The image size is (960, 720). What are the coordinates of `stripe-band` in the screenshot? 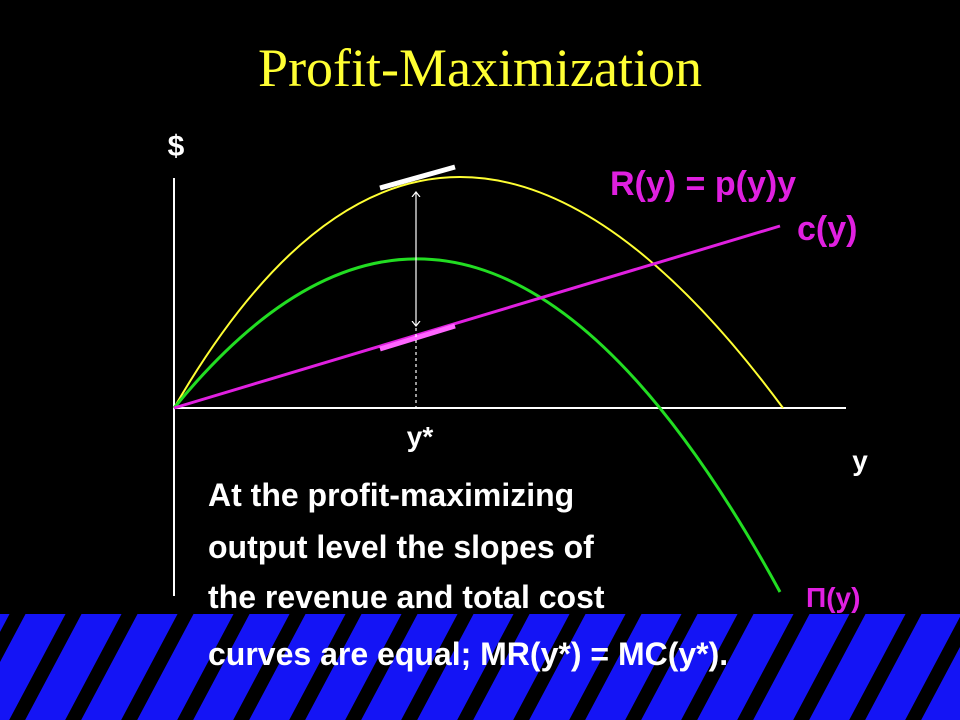 It's located at (480, 667).